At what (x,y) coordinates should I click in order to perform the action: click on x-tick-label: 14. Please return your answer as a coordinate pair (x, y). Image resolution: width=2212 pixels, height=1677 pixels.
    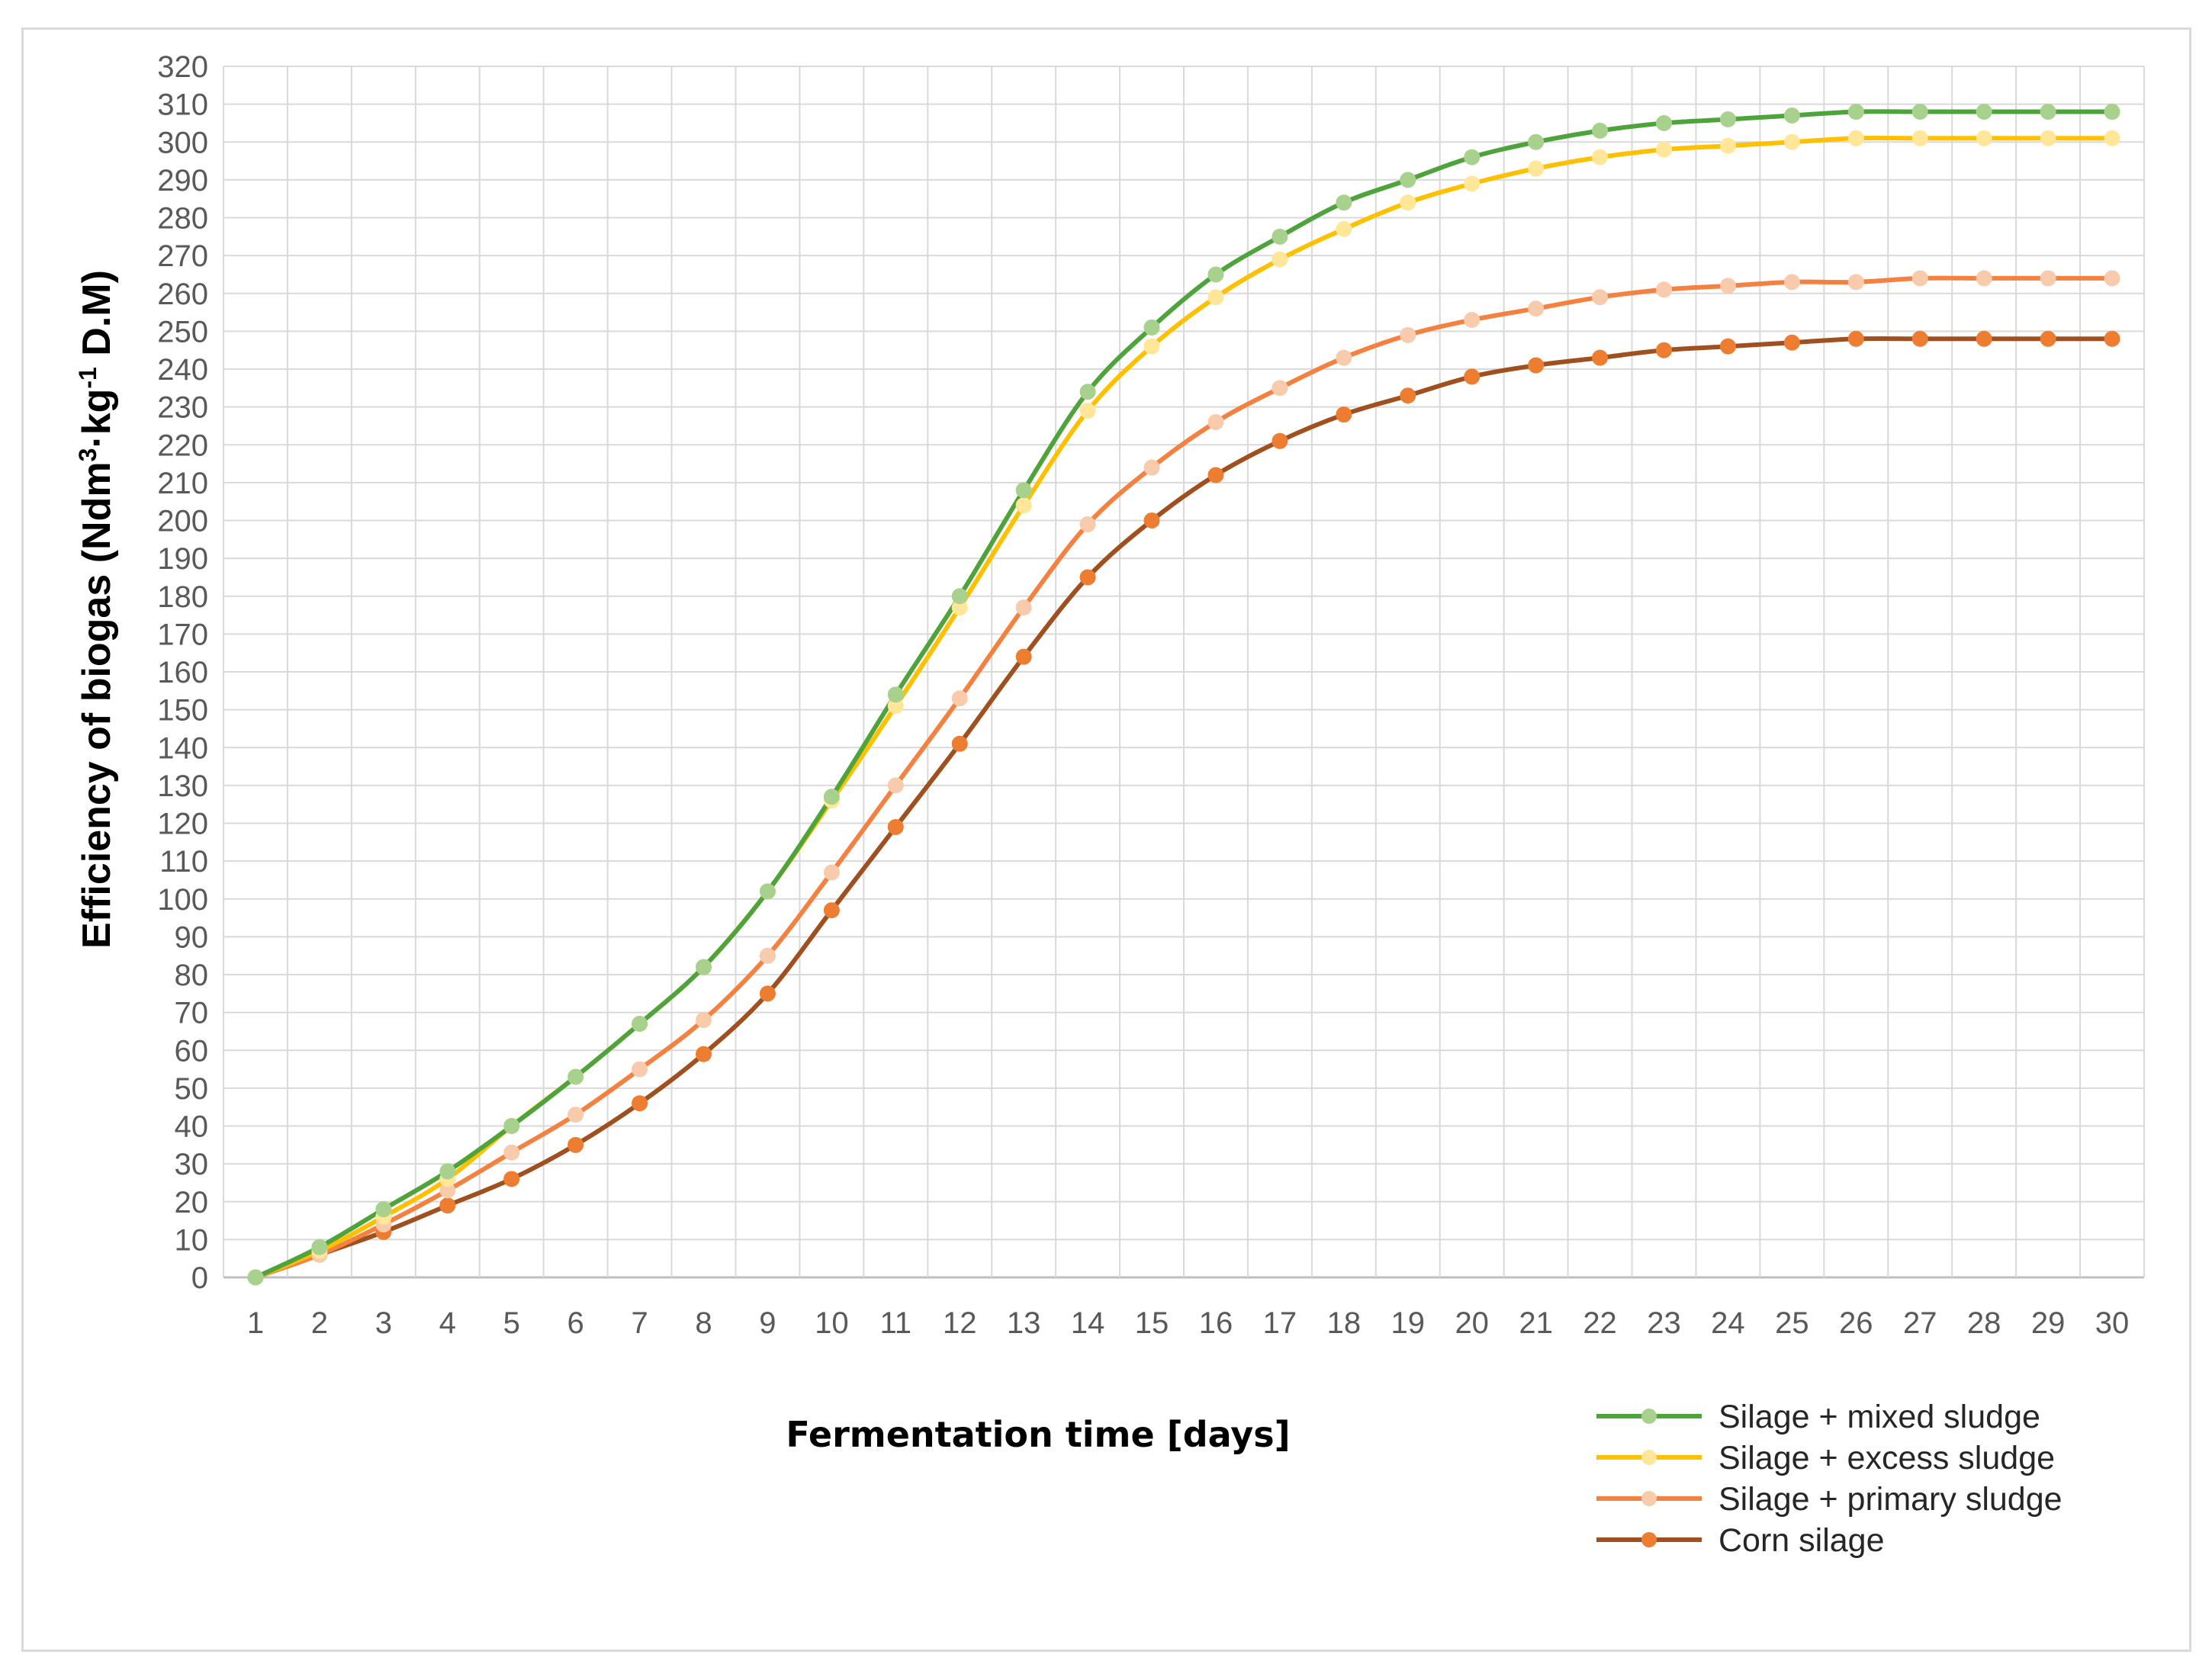
    Looking at the image, I should click on (1088, 1323).